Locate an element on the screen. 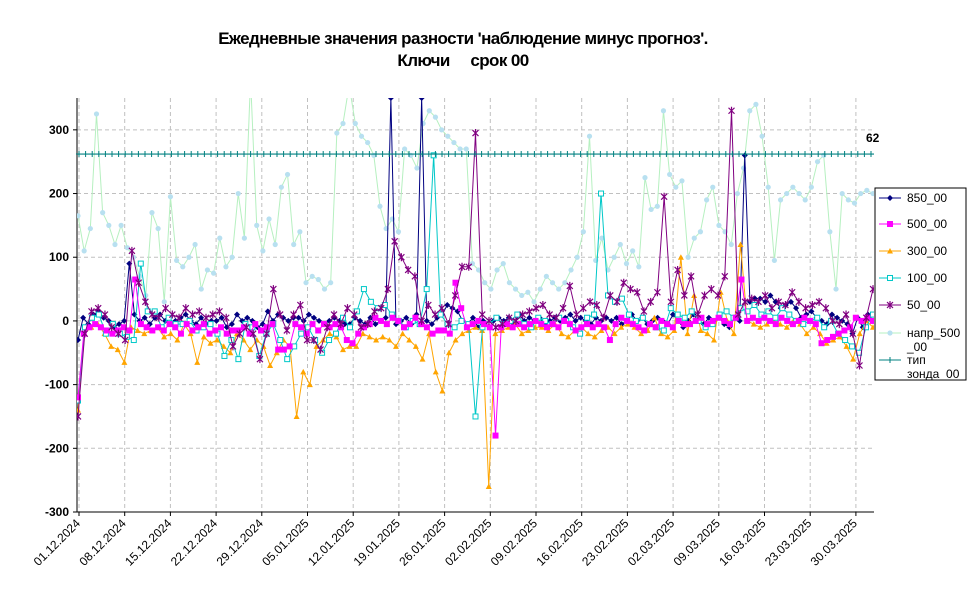 The height and width of the screenshot is (599, 976). legend-label: 50_00 is located at coordinates (924, 305).